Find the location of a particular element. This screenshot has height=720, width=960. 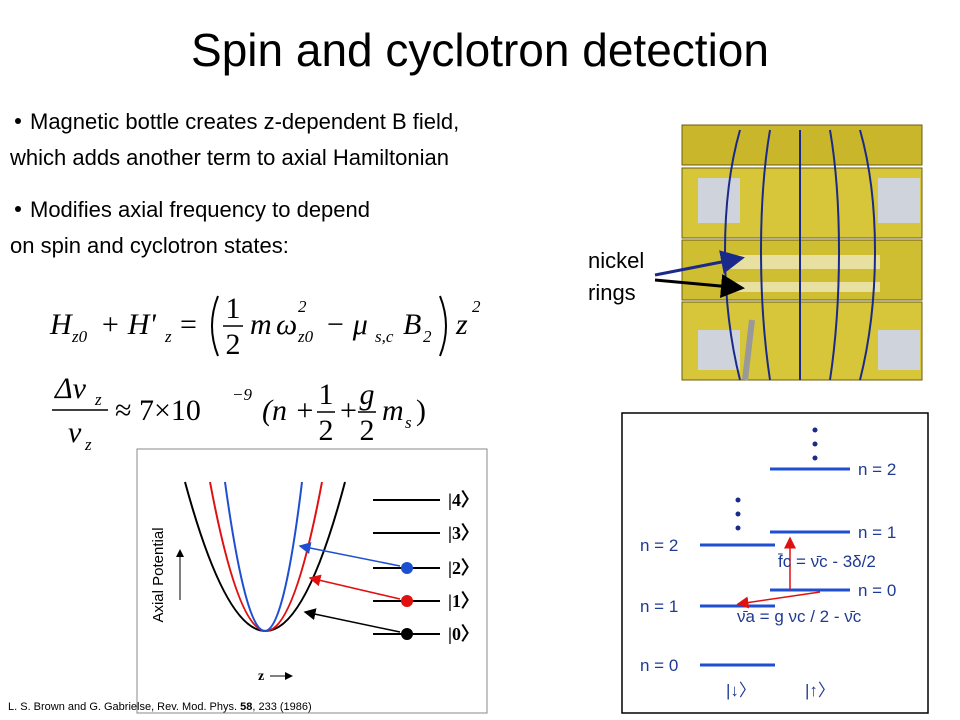

ket: |1〉 is located at coordinates (463, 601).